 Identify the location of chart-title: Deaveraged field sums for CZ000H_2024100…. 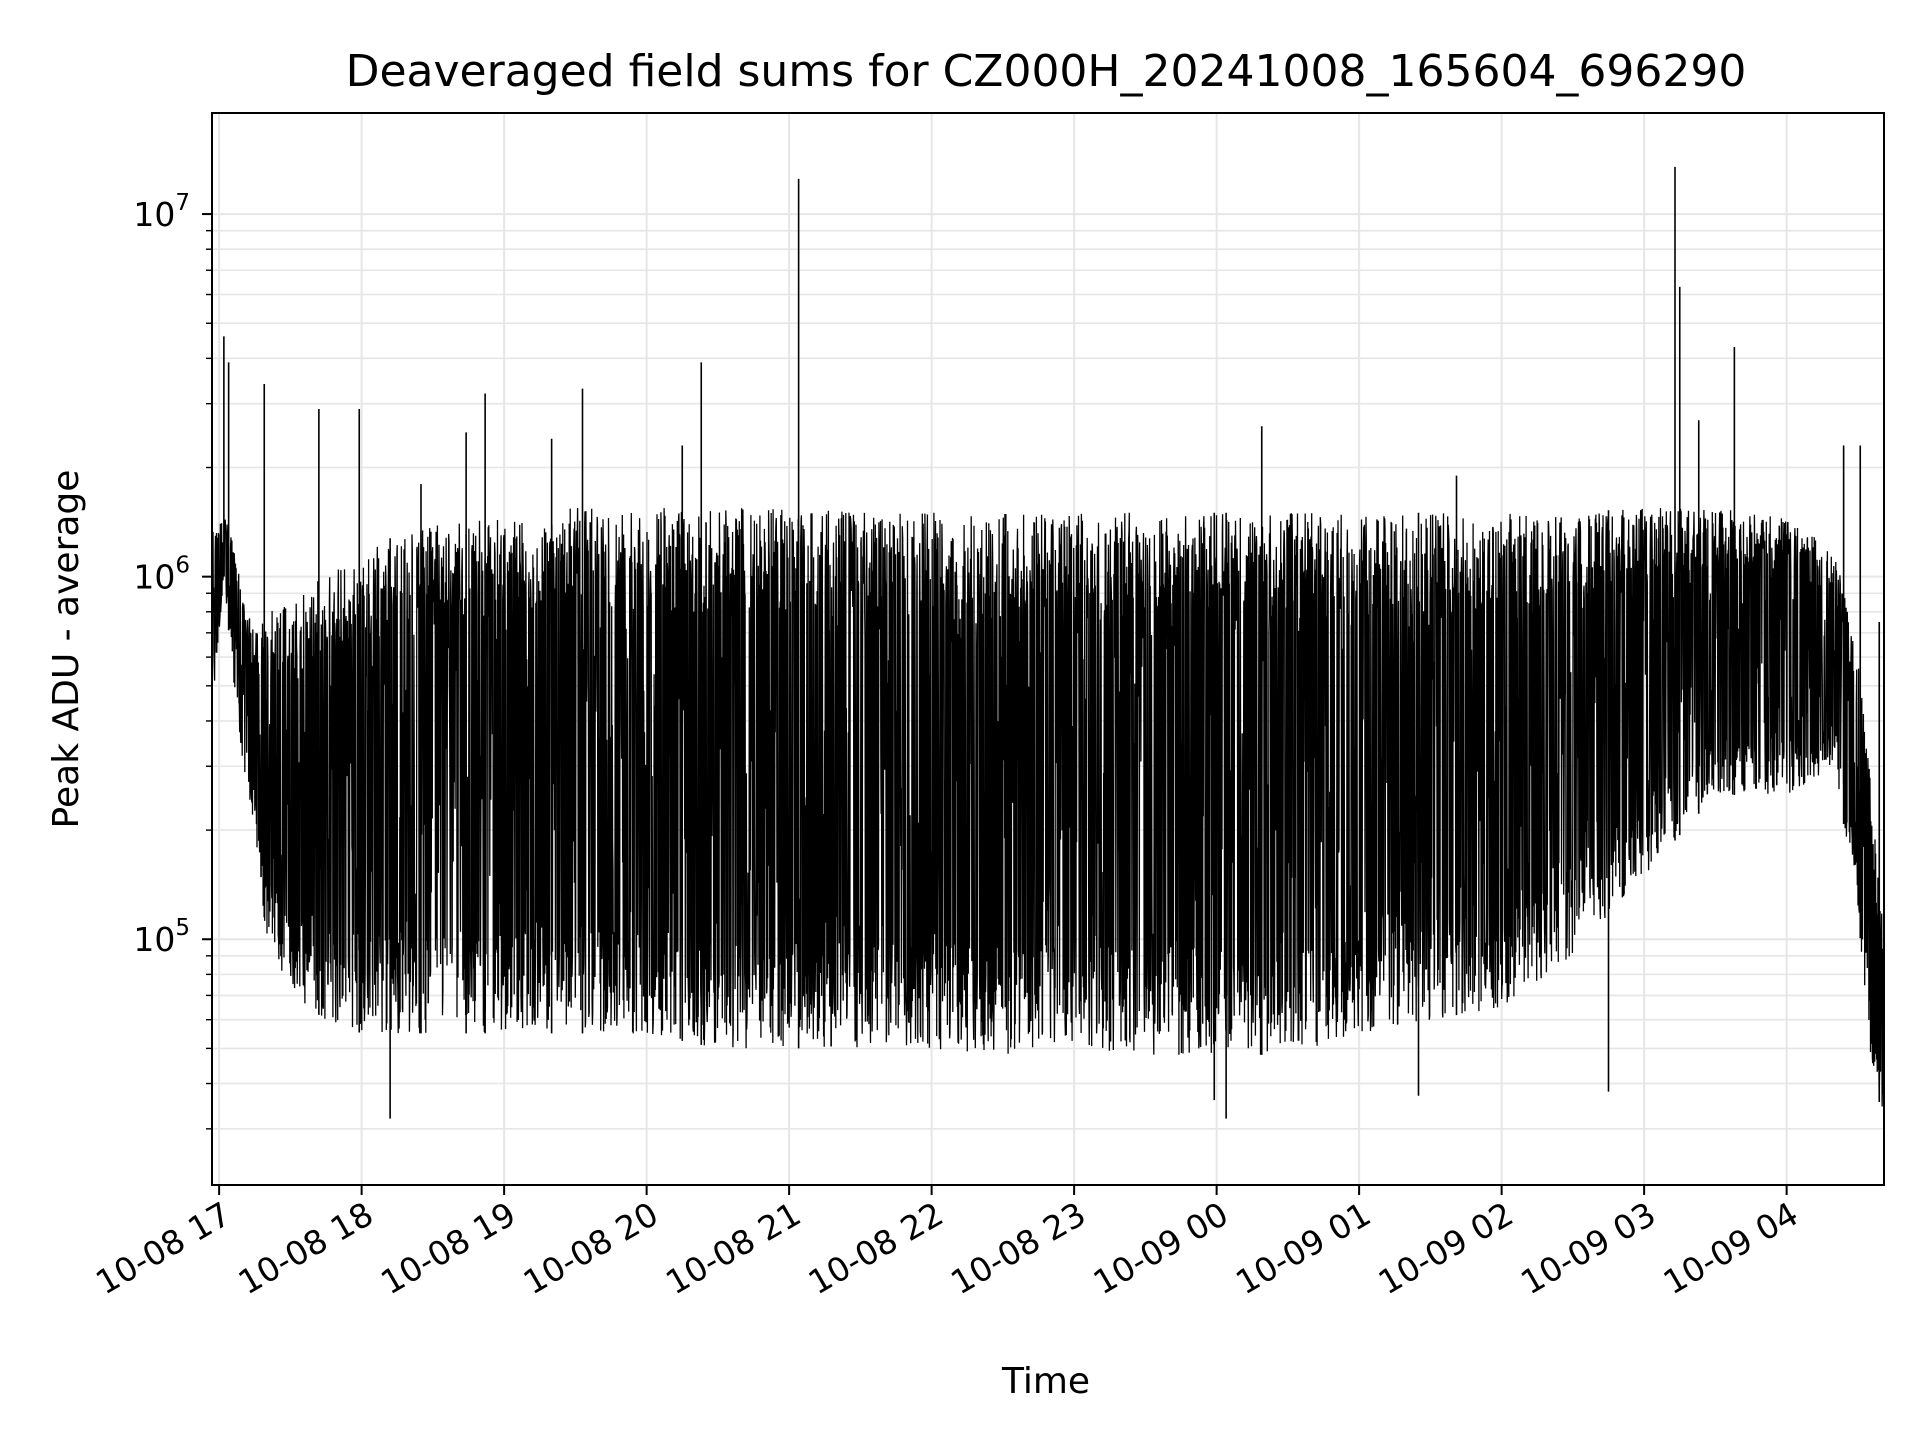
(1046, 71).